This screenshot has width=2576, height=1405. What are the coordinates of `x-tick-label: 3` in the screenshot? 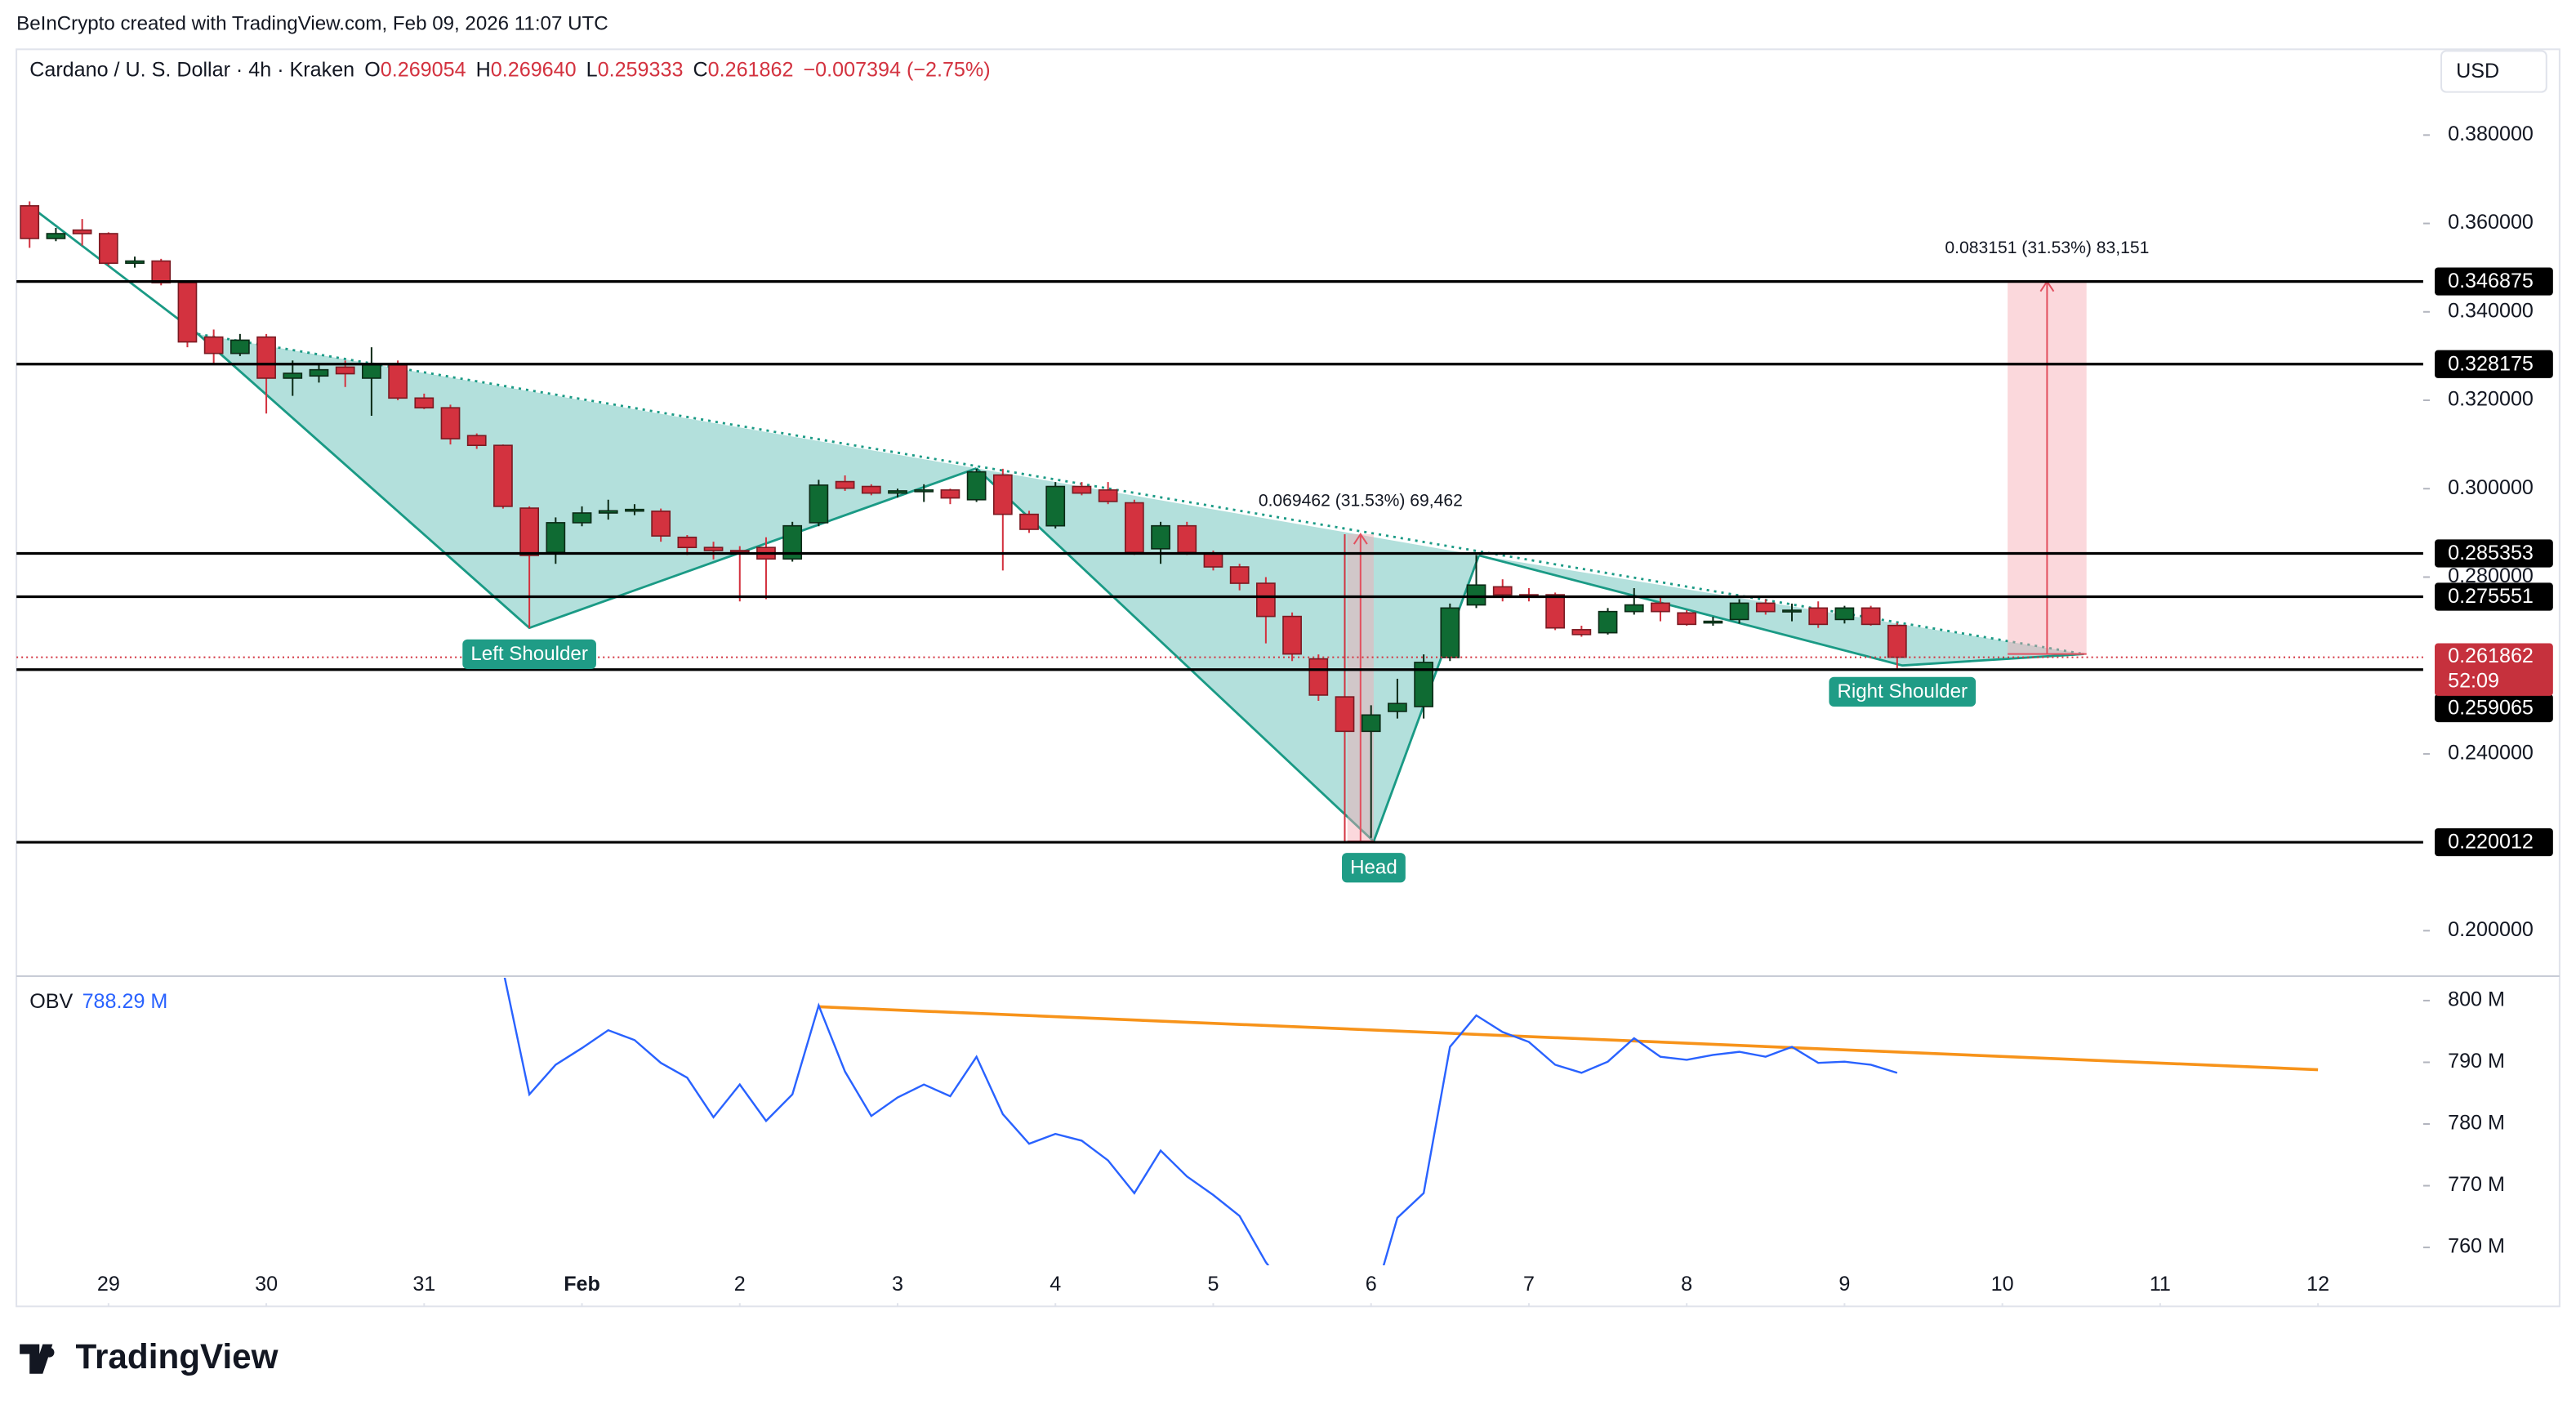 It's located at (897, 1284).